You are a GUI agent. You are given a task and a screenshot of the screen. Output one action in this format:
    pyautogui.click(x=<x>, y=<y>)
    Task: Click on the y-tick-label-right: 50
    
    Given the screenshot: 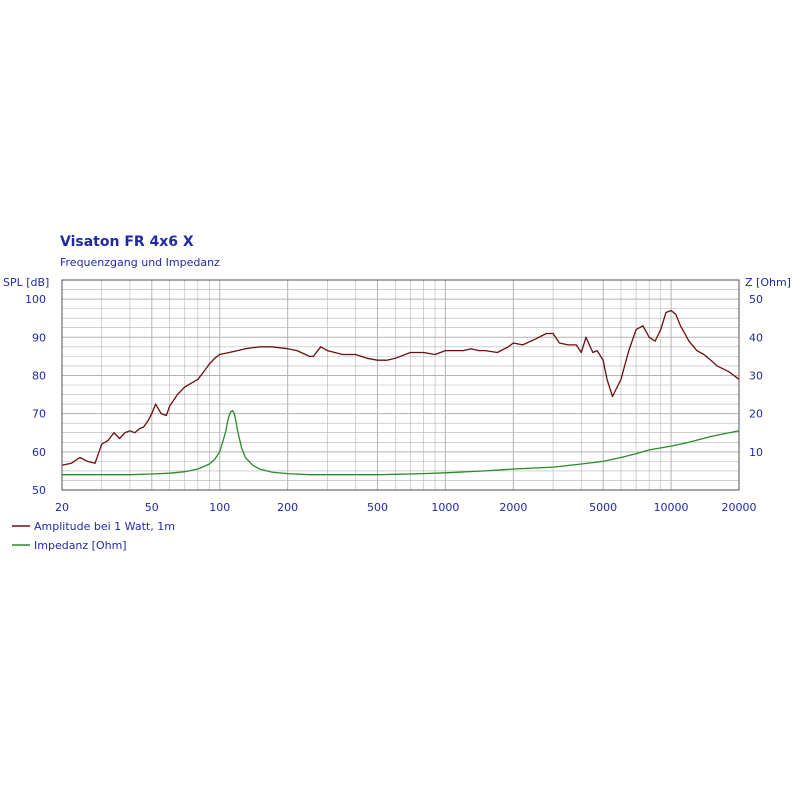 What is the action you would take?
    pyautogui.click(x=756, y=299)
    